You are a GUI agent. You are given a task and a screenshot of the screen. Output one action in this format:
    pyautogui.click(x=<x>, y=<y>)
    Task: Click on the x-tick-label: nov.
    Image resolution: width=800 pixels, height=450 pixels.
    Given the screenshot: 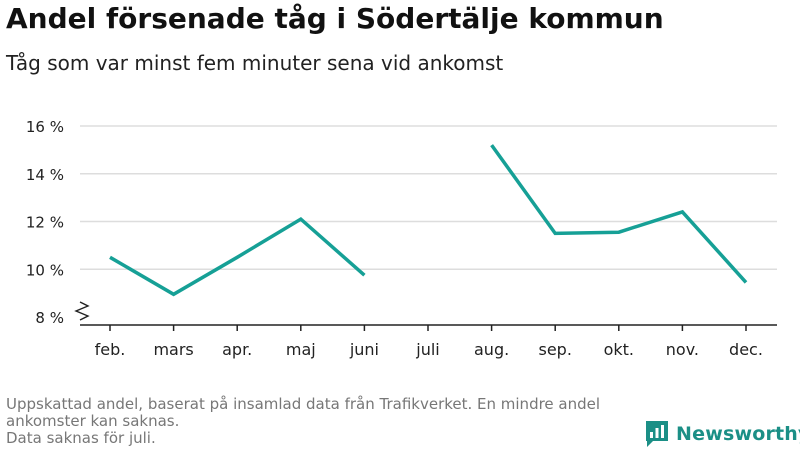 What is the action you would take?
    pyautogui.click(x=682, y=349)
    